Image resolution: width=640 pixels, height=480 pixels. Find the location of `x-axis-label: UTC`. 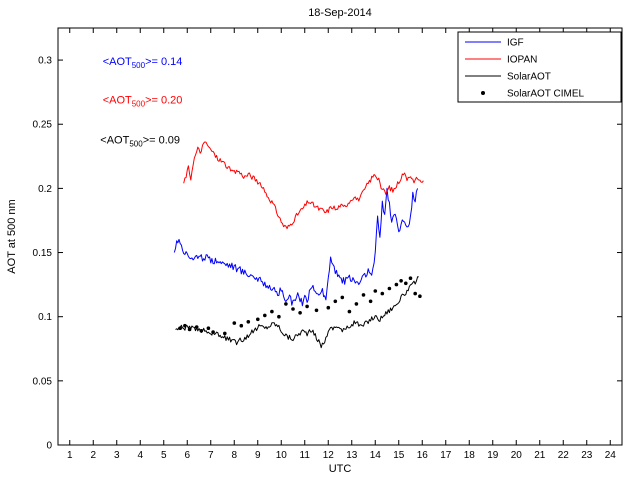

x-axis-label: UTC is located at coordinates (340, 469).